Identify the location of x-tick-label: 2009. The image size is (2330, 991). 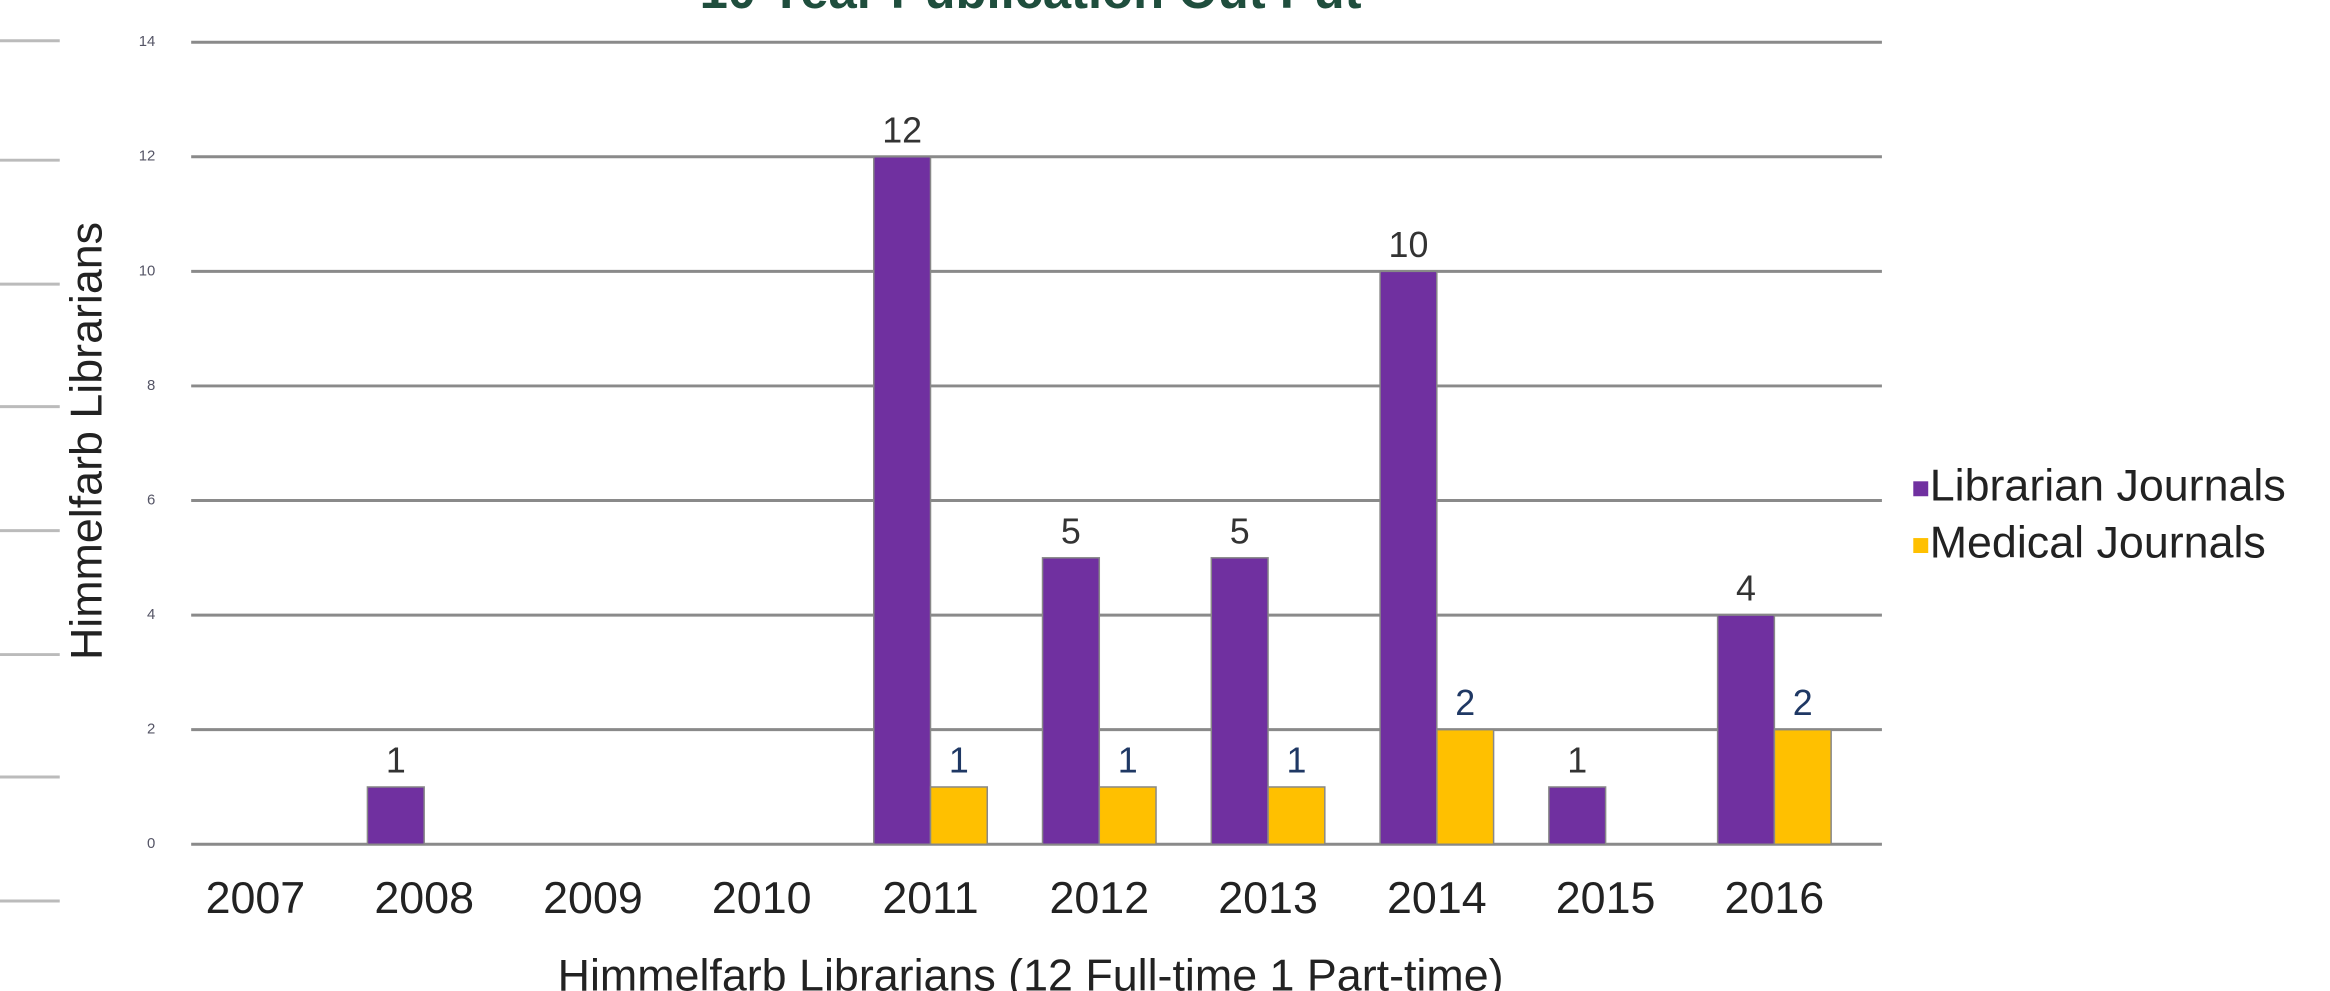
(593, 898).